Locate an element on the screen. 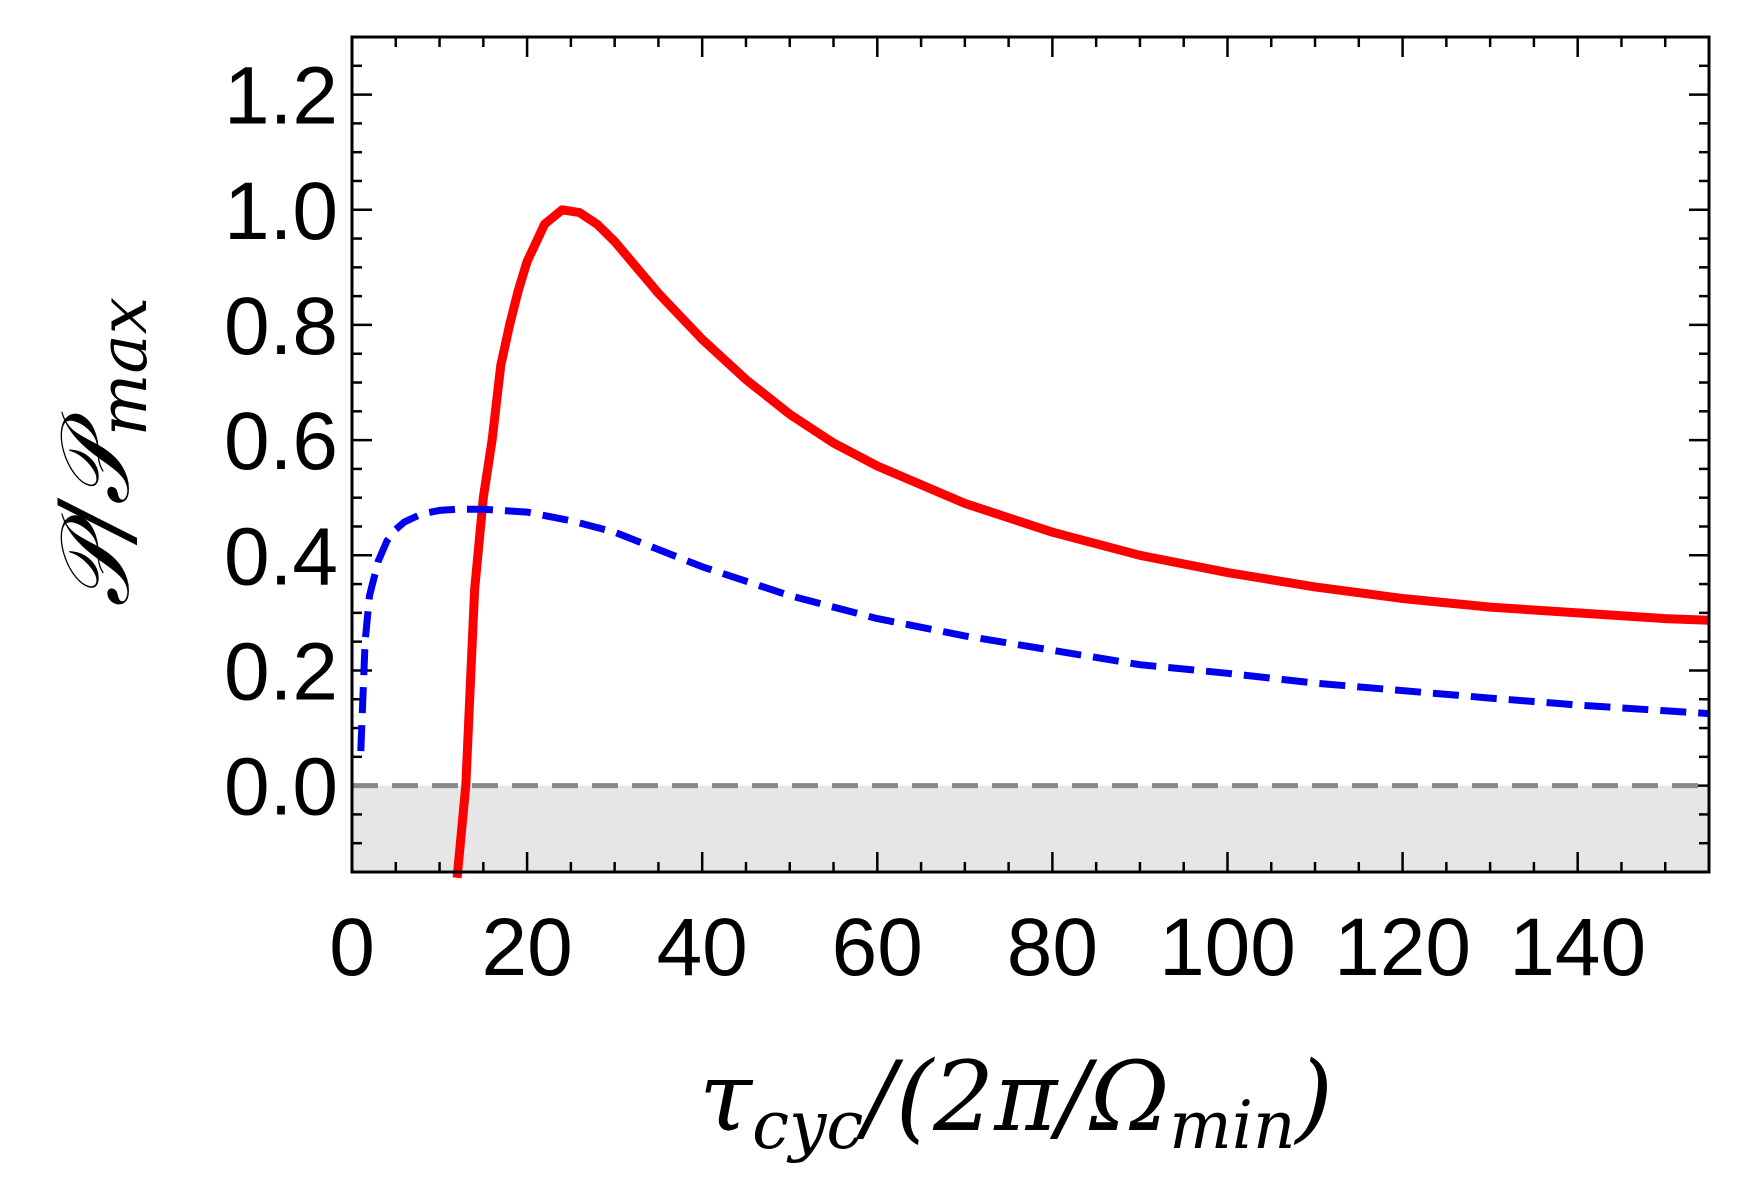 This screenshot has width=1744, height=1186. x-title-omega-sub: min is located at coordinates (1232, 1125).